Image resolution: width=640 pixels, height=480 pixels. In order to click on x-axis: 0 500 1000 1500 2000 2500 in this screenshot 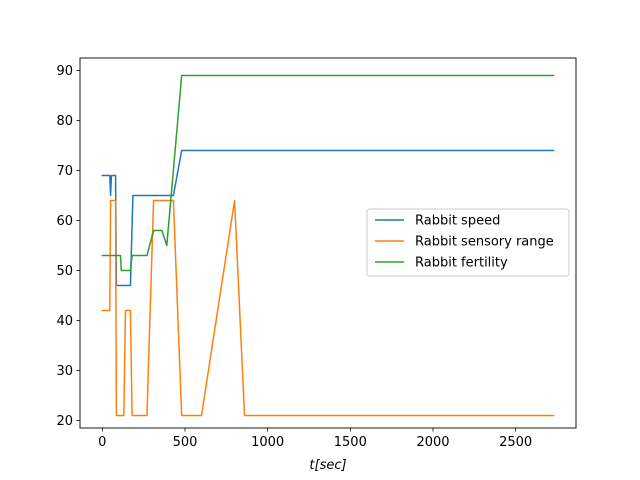, I will do `click(315, 439)`.